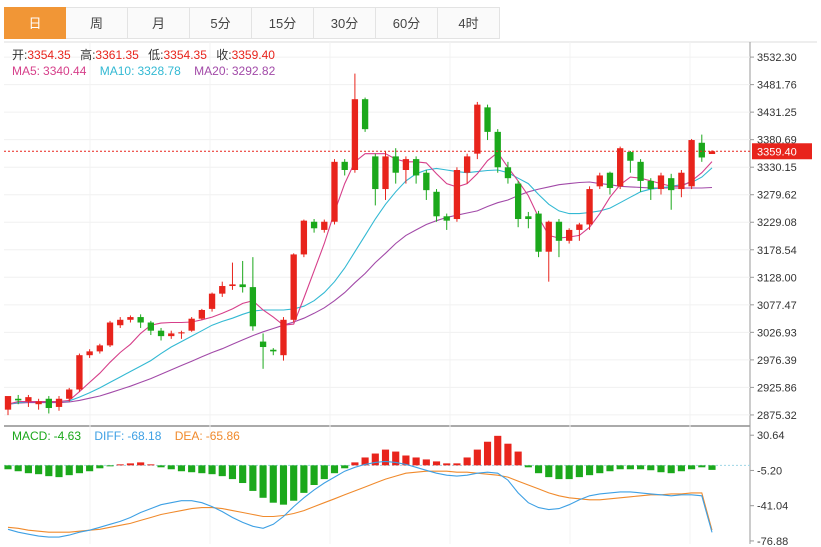 Image resolution: width=821 pixels, height=547 pixels. What do you see at coordinates (777, 113) in the screenshot?
I see `price-tick-label: 3431.25` at bounding box center [777, 113].